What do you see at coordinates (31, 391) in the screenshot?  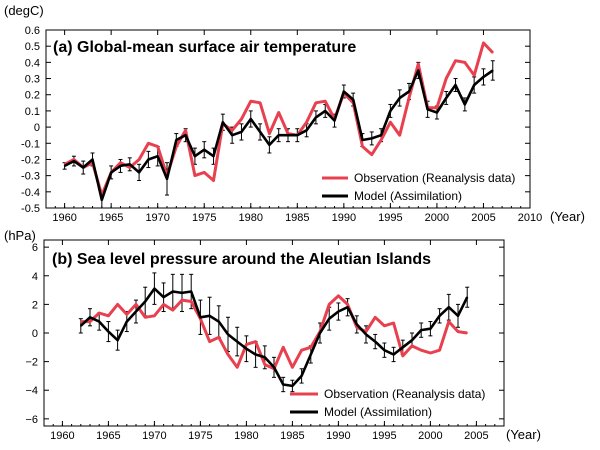 I see `y-tick-label: −4` at bounding box center [31, 391].